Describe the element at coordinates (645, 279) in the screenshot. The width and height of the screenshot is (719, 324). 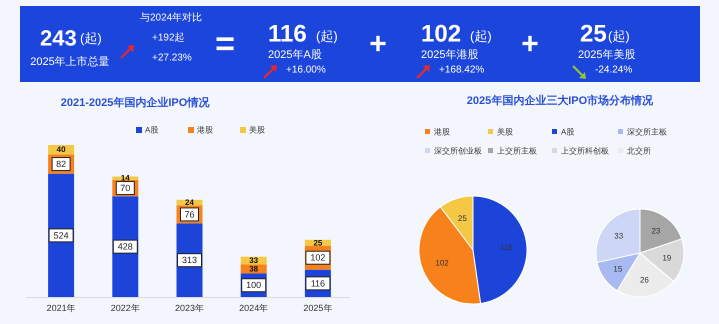
I see `data-label: 26` at that location.